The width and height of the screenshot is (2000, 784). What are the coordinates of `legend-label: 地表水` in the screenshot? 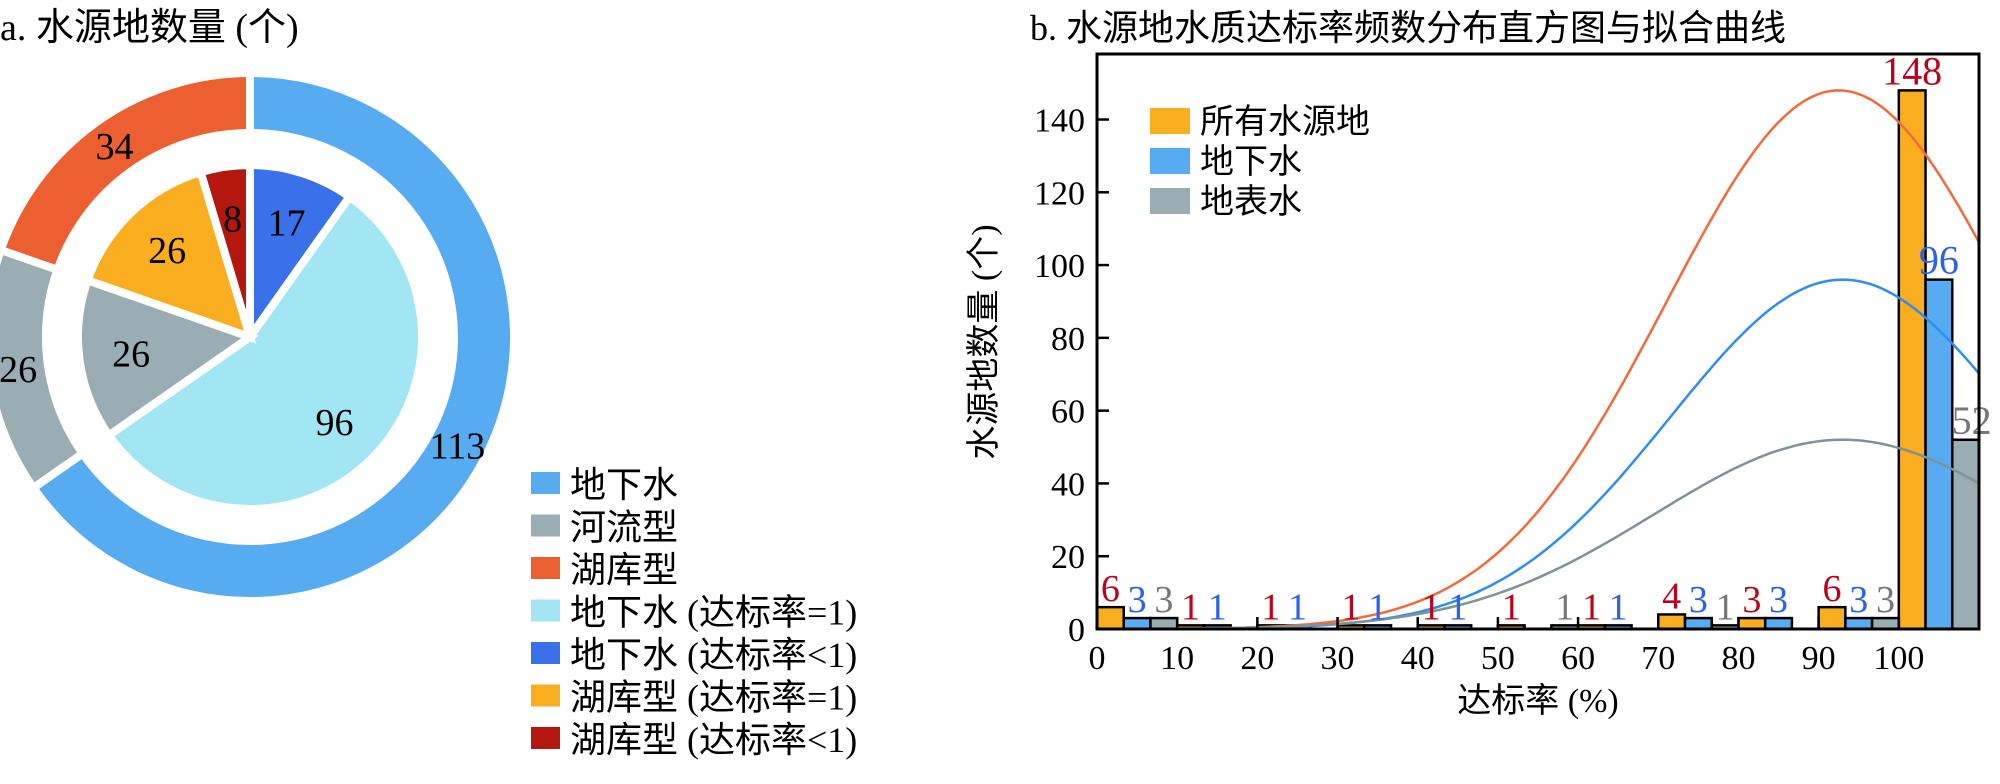 It's located at (1251, 202).